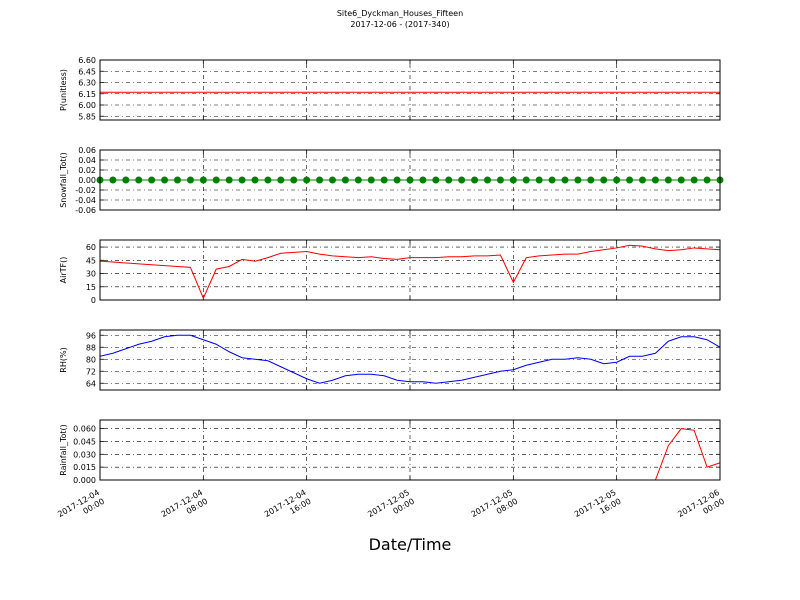 This screenshot has height=600, width=800. I want to click on y-tick-label: 0, so click(93, 300).